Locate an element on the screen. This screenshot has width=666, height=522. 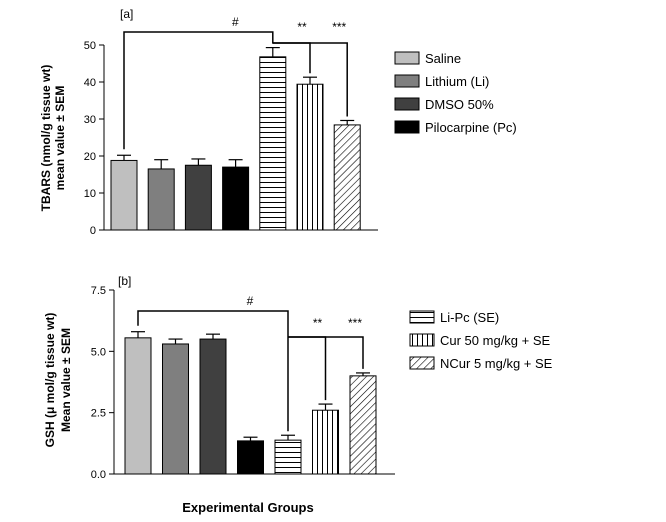
y-axis-title: GSH (μ mol/g tissue wt) is located at coordinates (50, 380).